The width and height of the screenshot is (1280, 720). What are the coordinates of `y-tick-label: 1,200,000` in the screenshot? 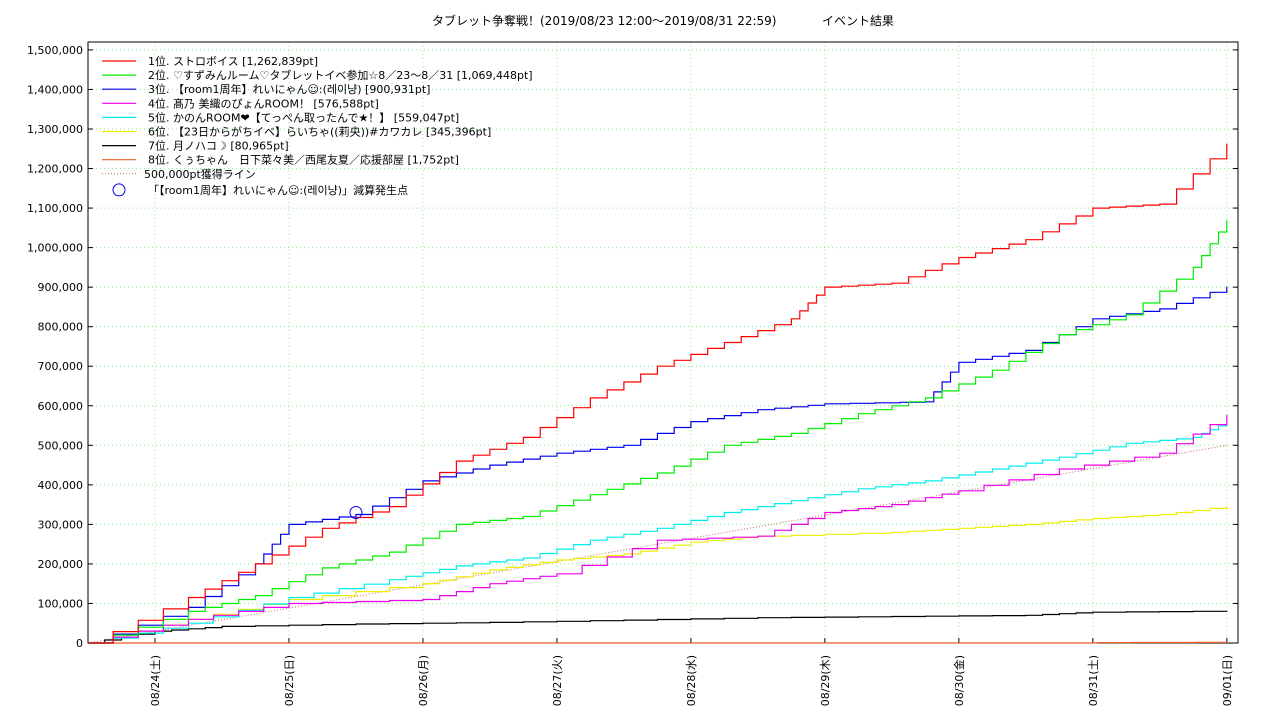 It's located at (55, 169).